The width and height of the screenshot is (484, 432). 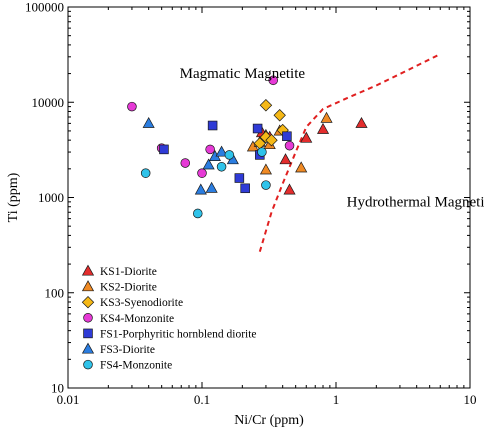 I want to click on y-tick-label: 1000, so click(x=51, y=197).